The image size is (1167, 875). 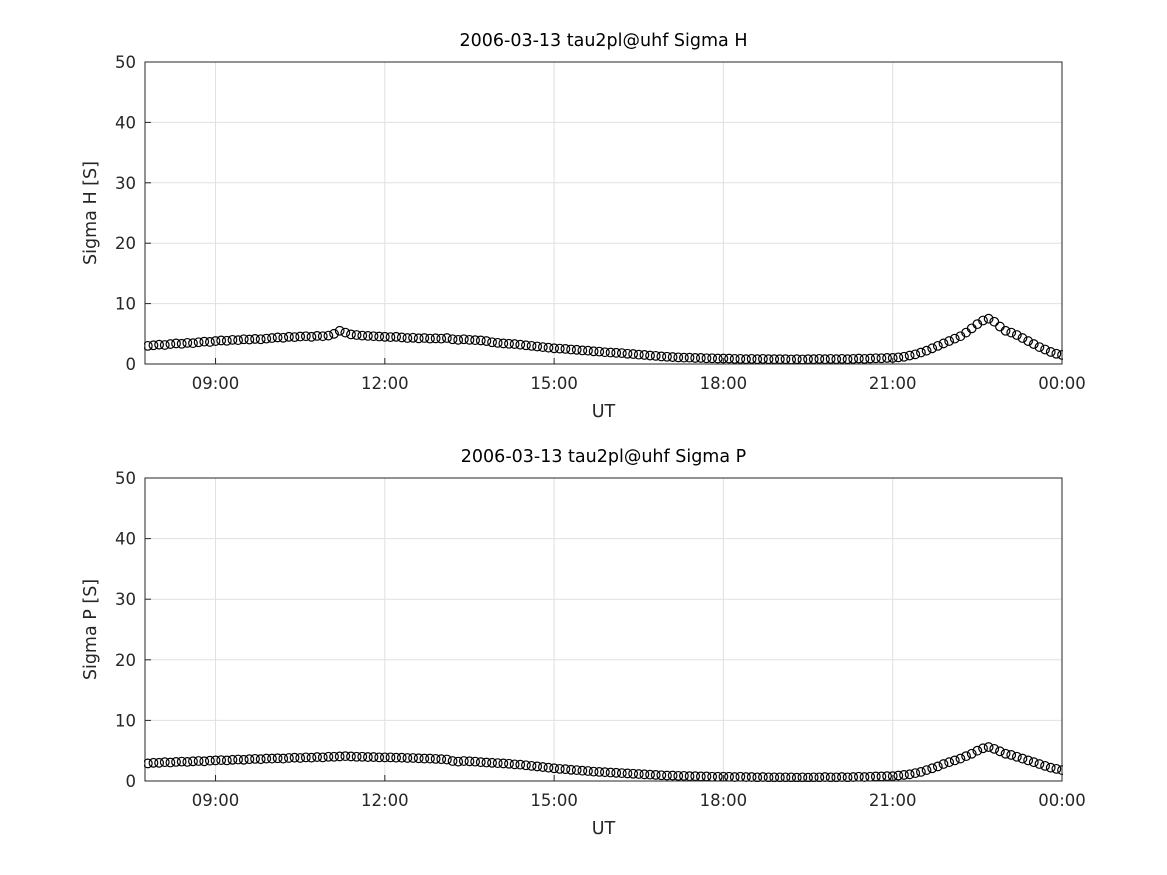 I want to click on y-tick-label: 20, so click(x=125, y=660).